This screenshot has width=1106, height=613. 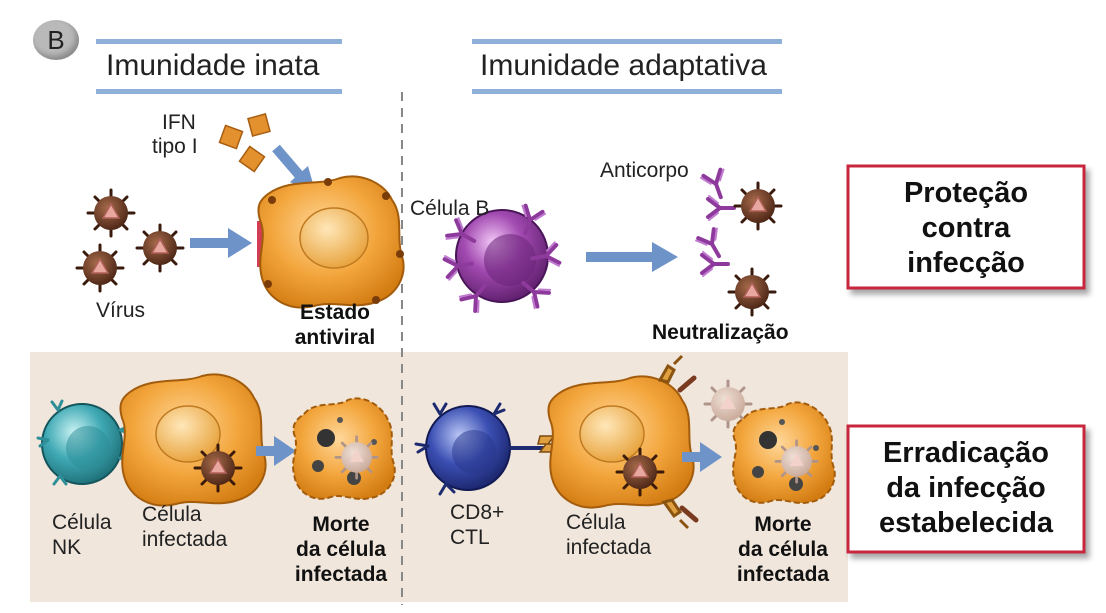 I want to click on ctl-cell, so click(x=481, y=449).